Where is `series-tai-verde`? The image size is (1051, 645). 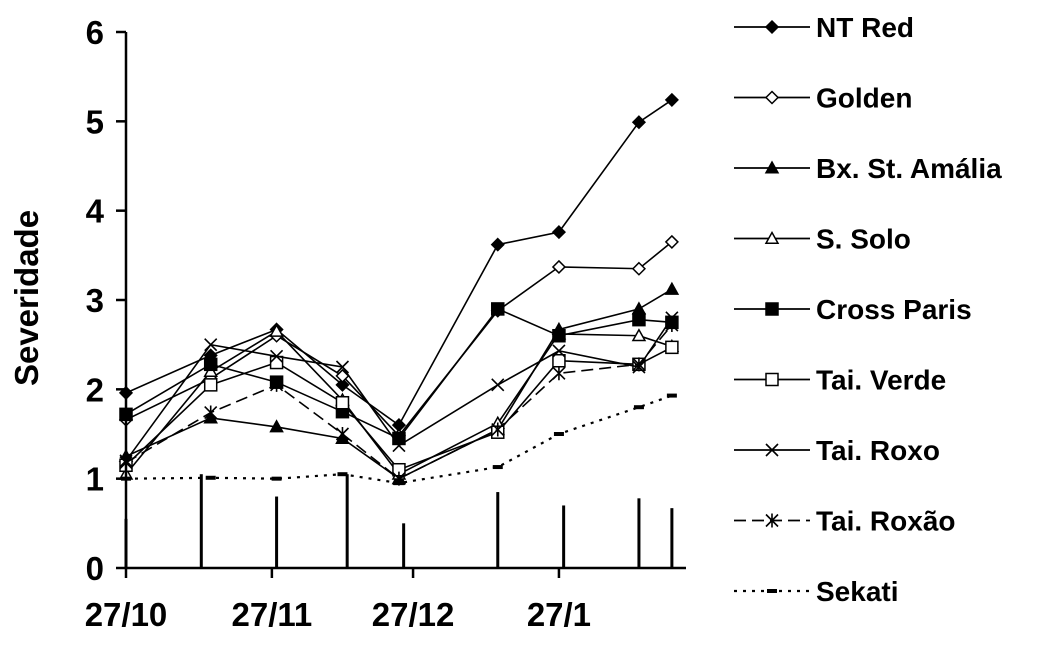
series-tai-verde is located at coordinates (399, 408).